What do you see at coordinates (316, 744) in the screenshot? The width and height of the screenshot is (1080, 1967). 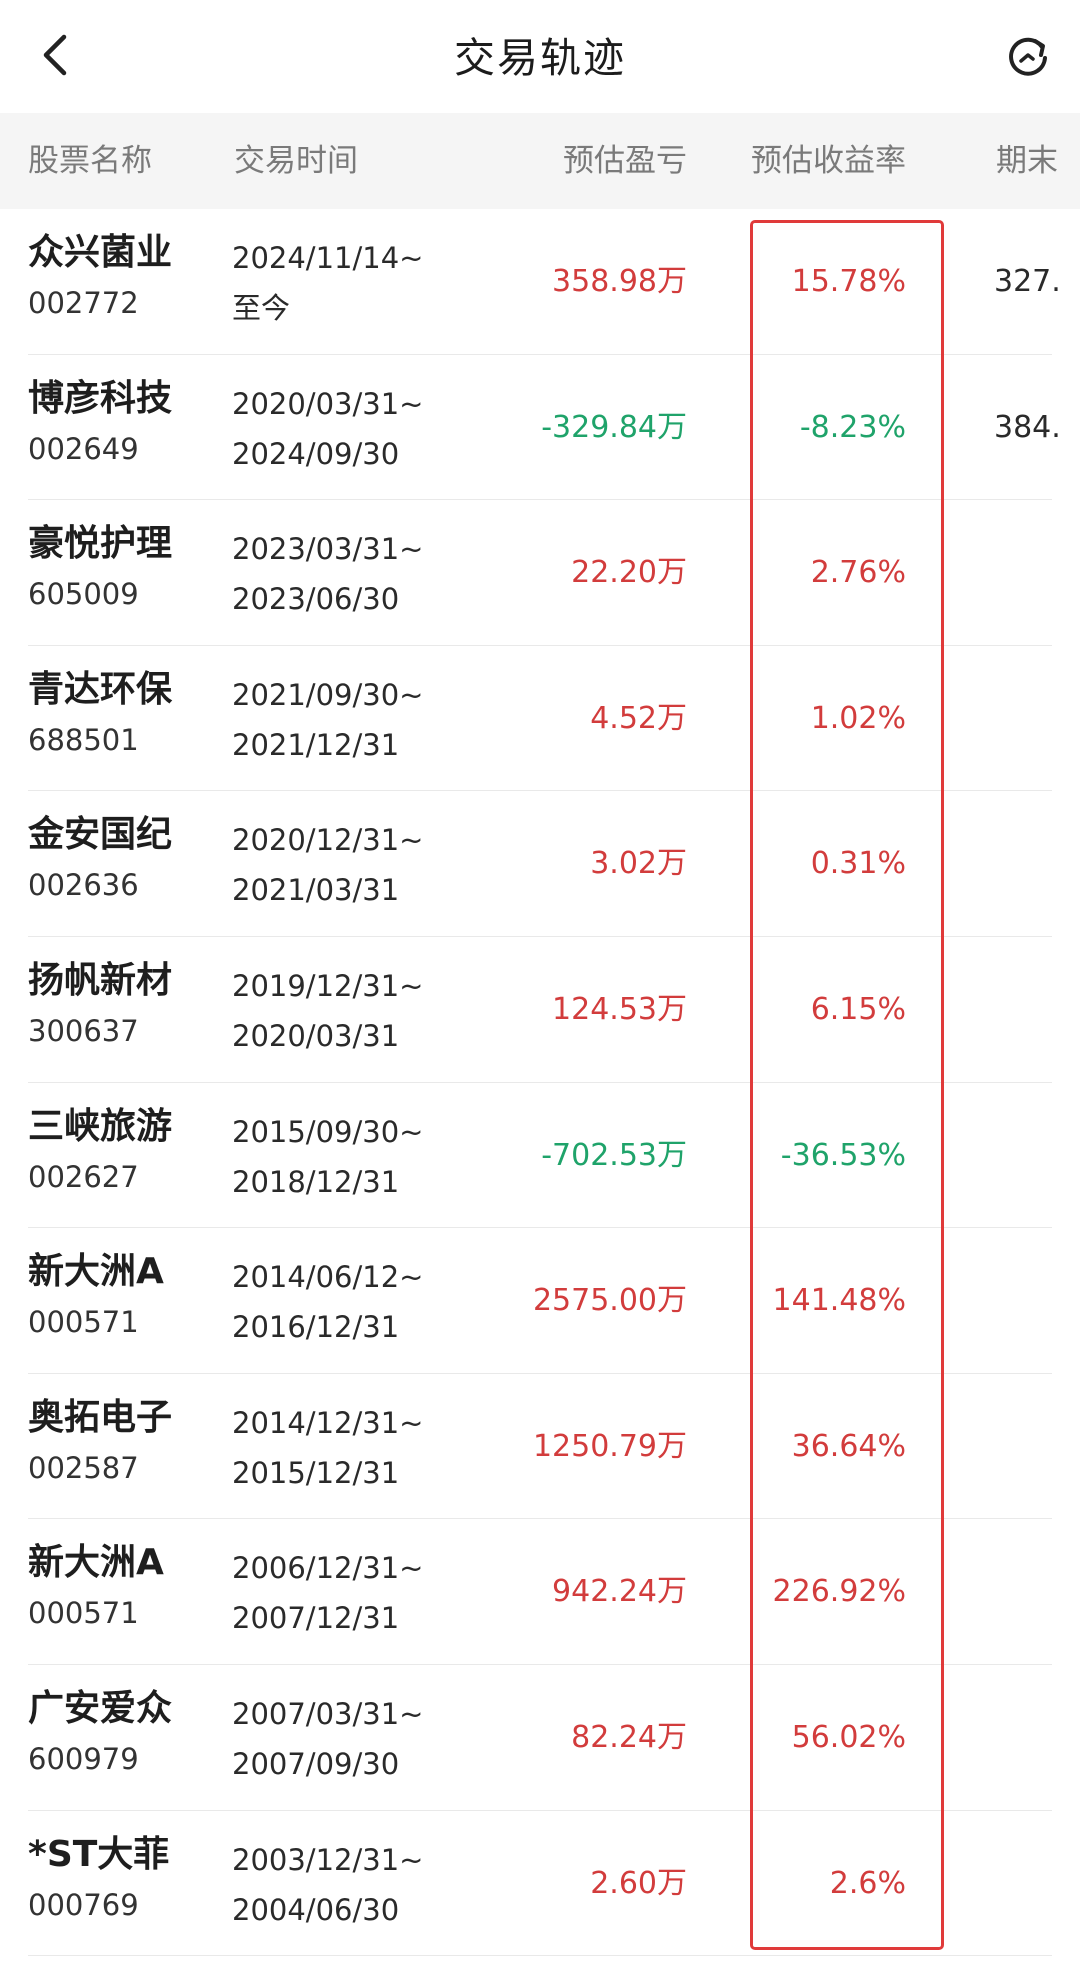 I see `trade-end: 2021/12/31` at bounding box center [316, 744].